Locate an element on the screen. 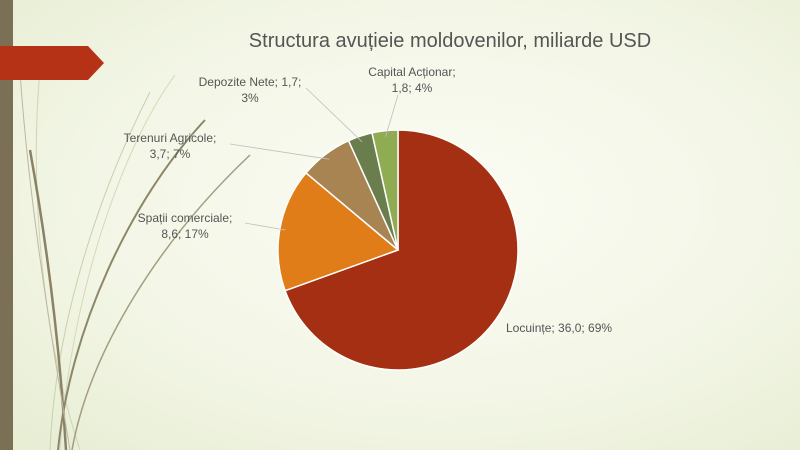 This screenshot has height=450, width=800. data-label-line: Depozite Nete; 1,7; is located at coordinates (250, 82).